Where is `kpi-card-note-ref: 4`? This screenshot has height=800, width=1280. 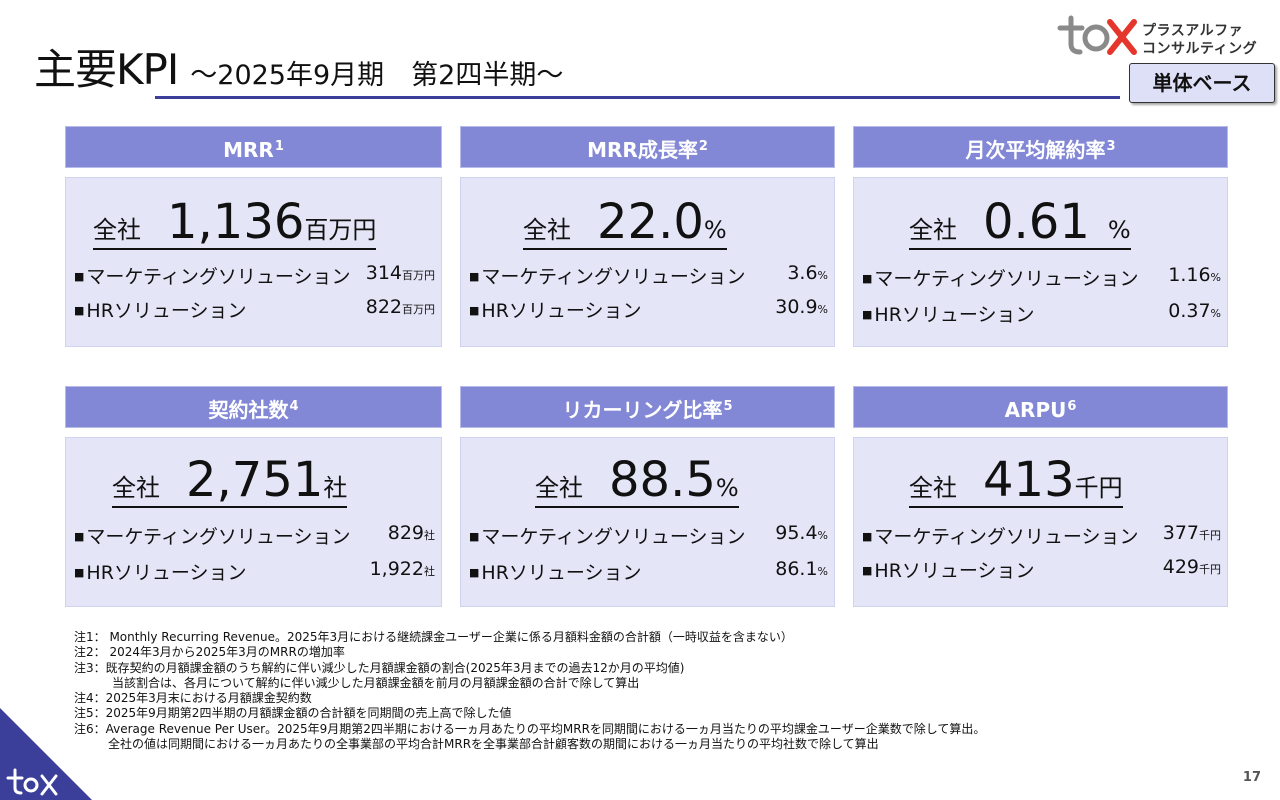 kpi-card-note-ref: 4 is located at coordinates (294, 406).